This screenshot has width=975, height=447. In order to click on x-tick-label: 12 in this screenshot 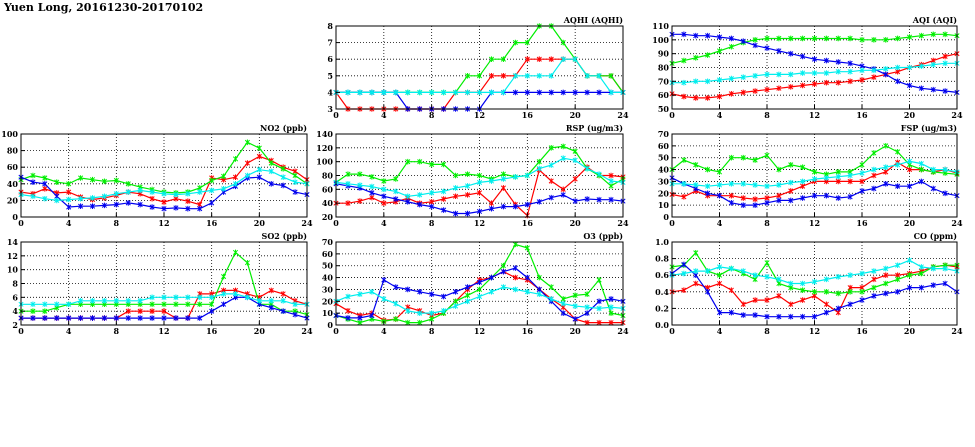, I will do `click(479, 115)`.